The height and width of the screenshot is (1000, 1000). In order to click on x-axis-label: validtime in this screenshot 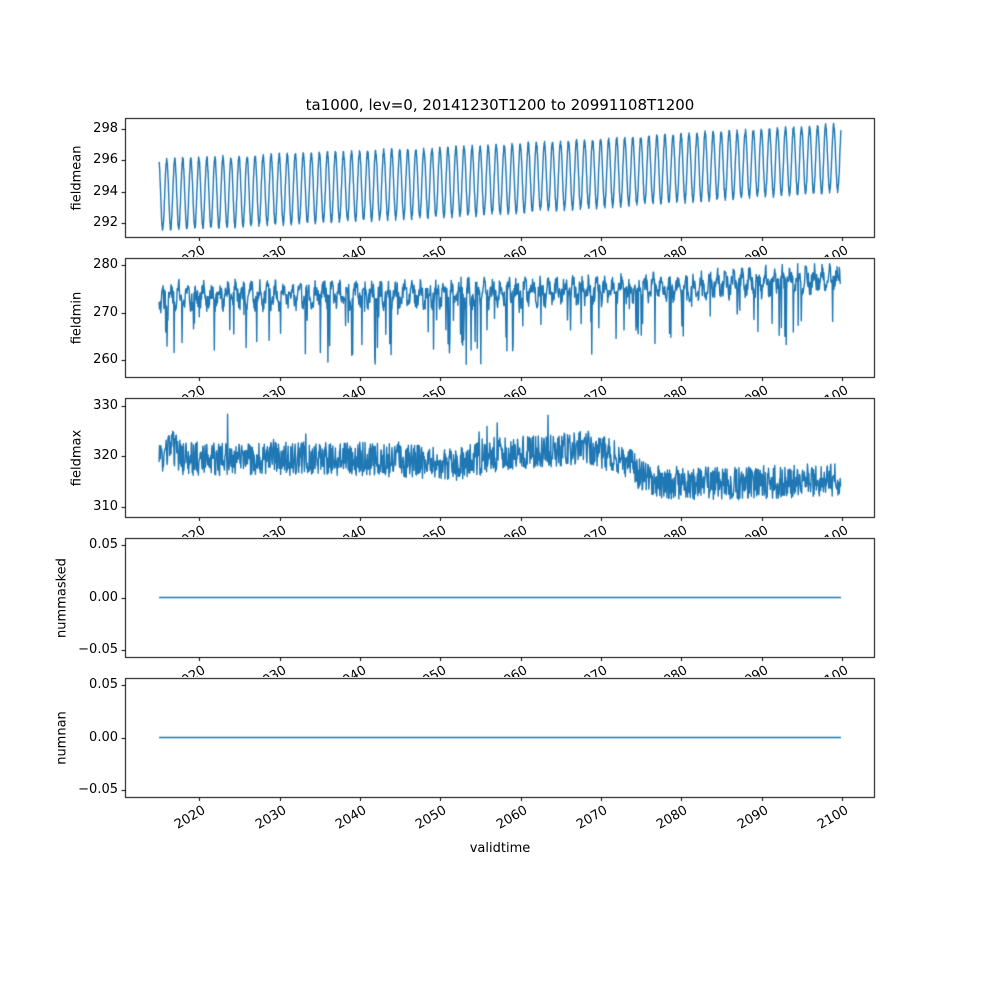, I will do `click(500, 848)`.